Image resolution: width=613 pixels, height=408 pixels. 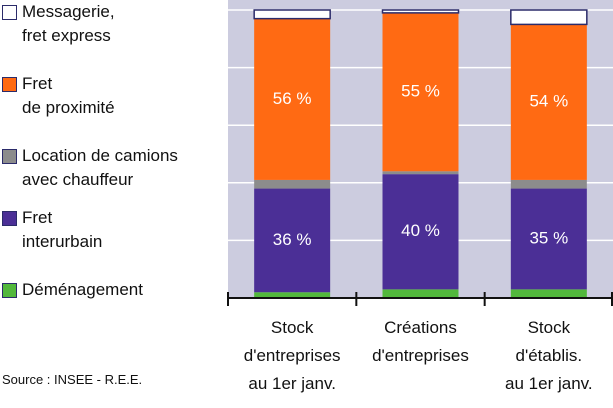 What do you see at coordinates (100, 167) in the screenshot?
I see `legend-label: Location de camions avec chauffeur` at bounding box center [100, 167].